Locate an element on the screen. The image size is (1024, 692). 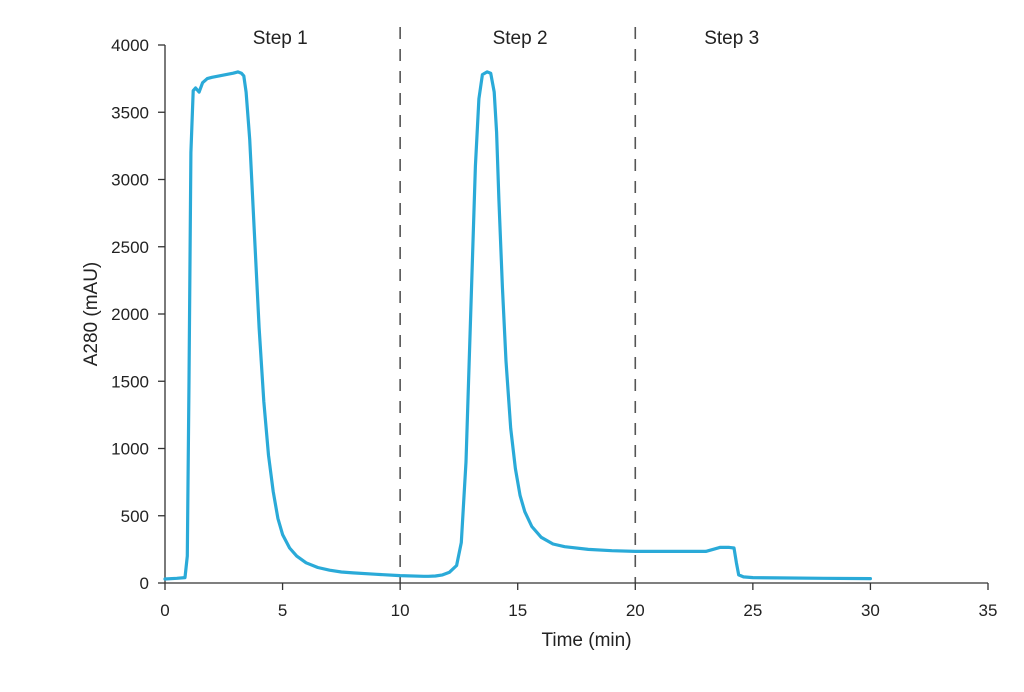
y-tick-label: 2500 is located at coordinates (130, 247).